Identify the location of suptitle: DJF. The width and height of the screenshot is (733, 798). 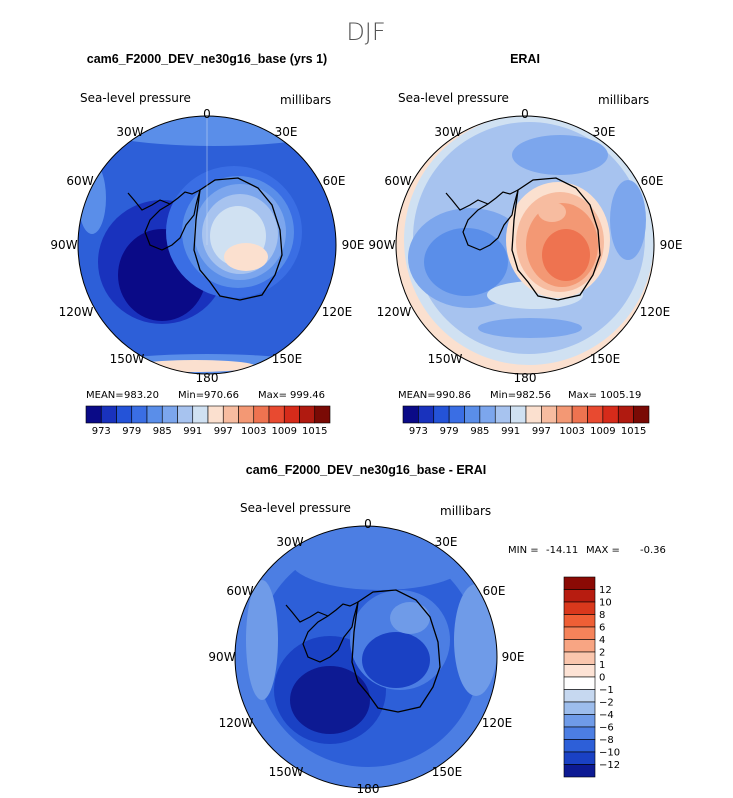
(365, 32).